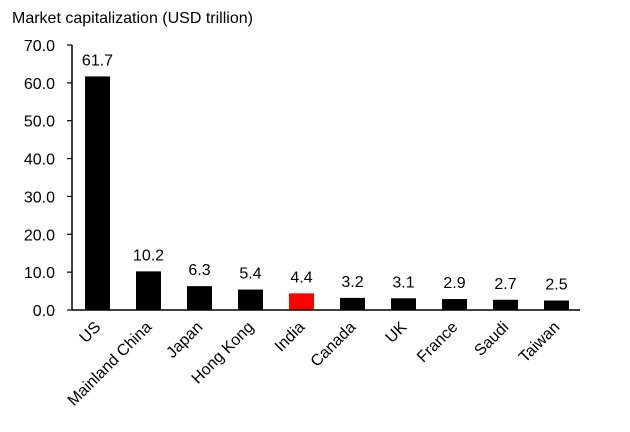 This screenshot has height=432, width=630. I want to click on x-tick-label: France, so click(437, 342).